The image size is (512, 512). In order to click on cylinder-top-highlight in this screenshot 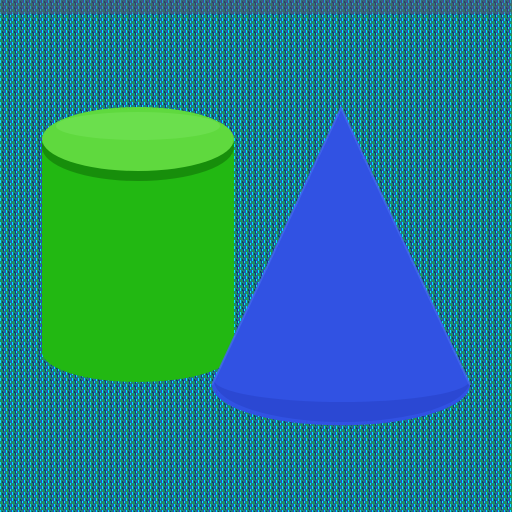, I will do `click(138, 126)`.